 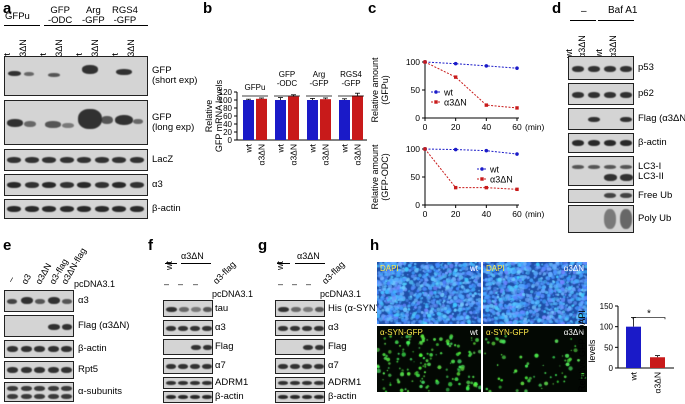 What do you see at coordinates (287, 83) in the screenshot?
I see `b-category-1-1: -ODC` at bounding box center [287, 83].